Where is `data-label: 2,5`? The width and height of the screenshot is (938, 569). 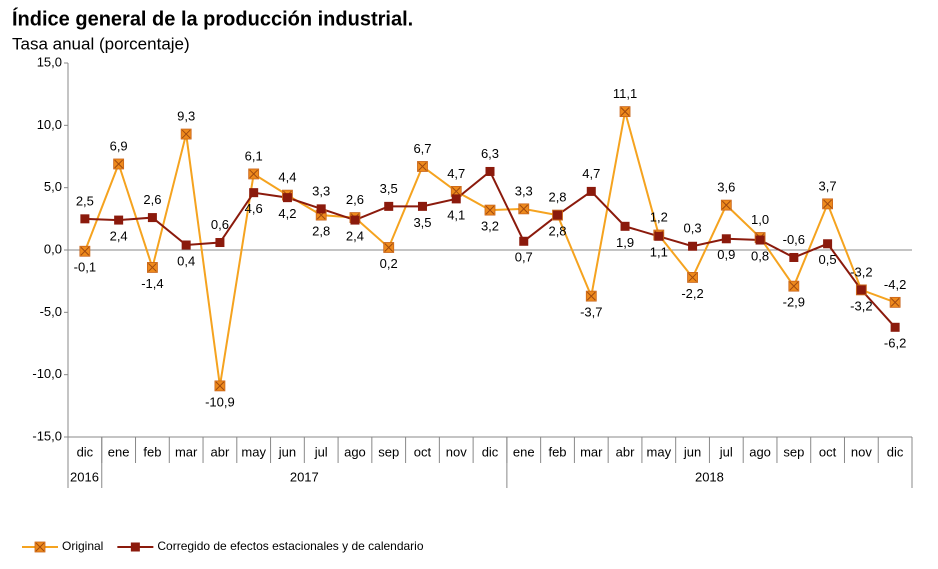
data-label: 2,5 is located at coordinates (85, 200).